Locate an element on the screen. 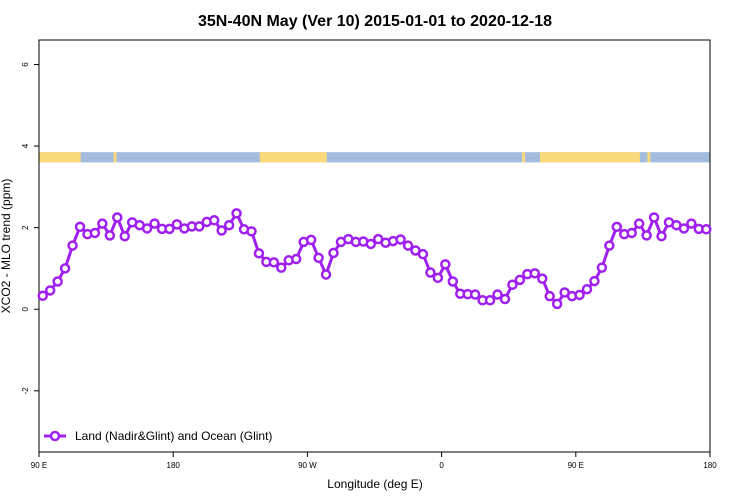 The width and height of the screenshot is (750, 500). x-tick-label: 0 is located at coordinates (441, 465).